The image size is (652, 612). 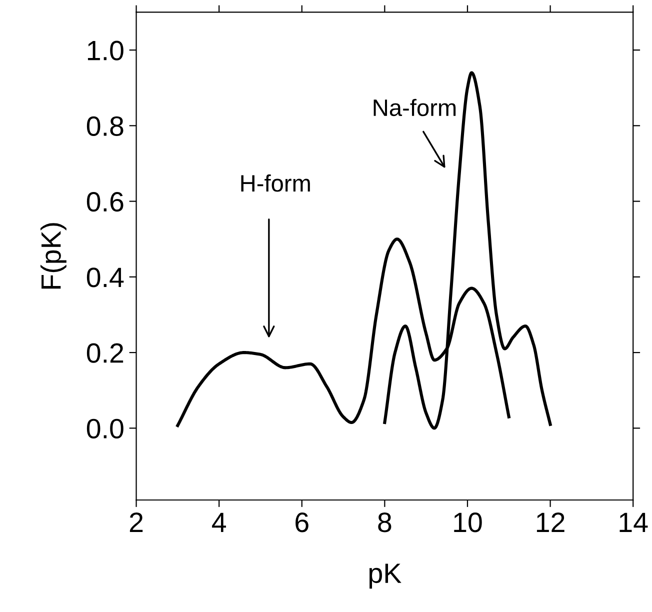 What do you see at coordinates (105, 126) in the screenshot?
I see `y-tick-label: 0.8` at bounding box center [105, 126].